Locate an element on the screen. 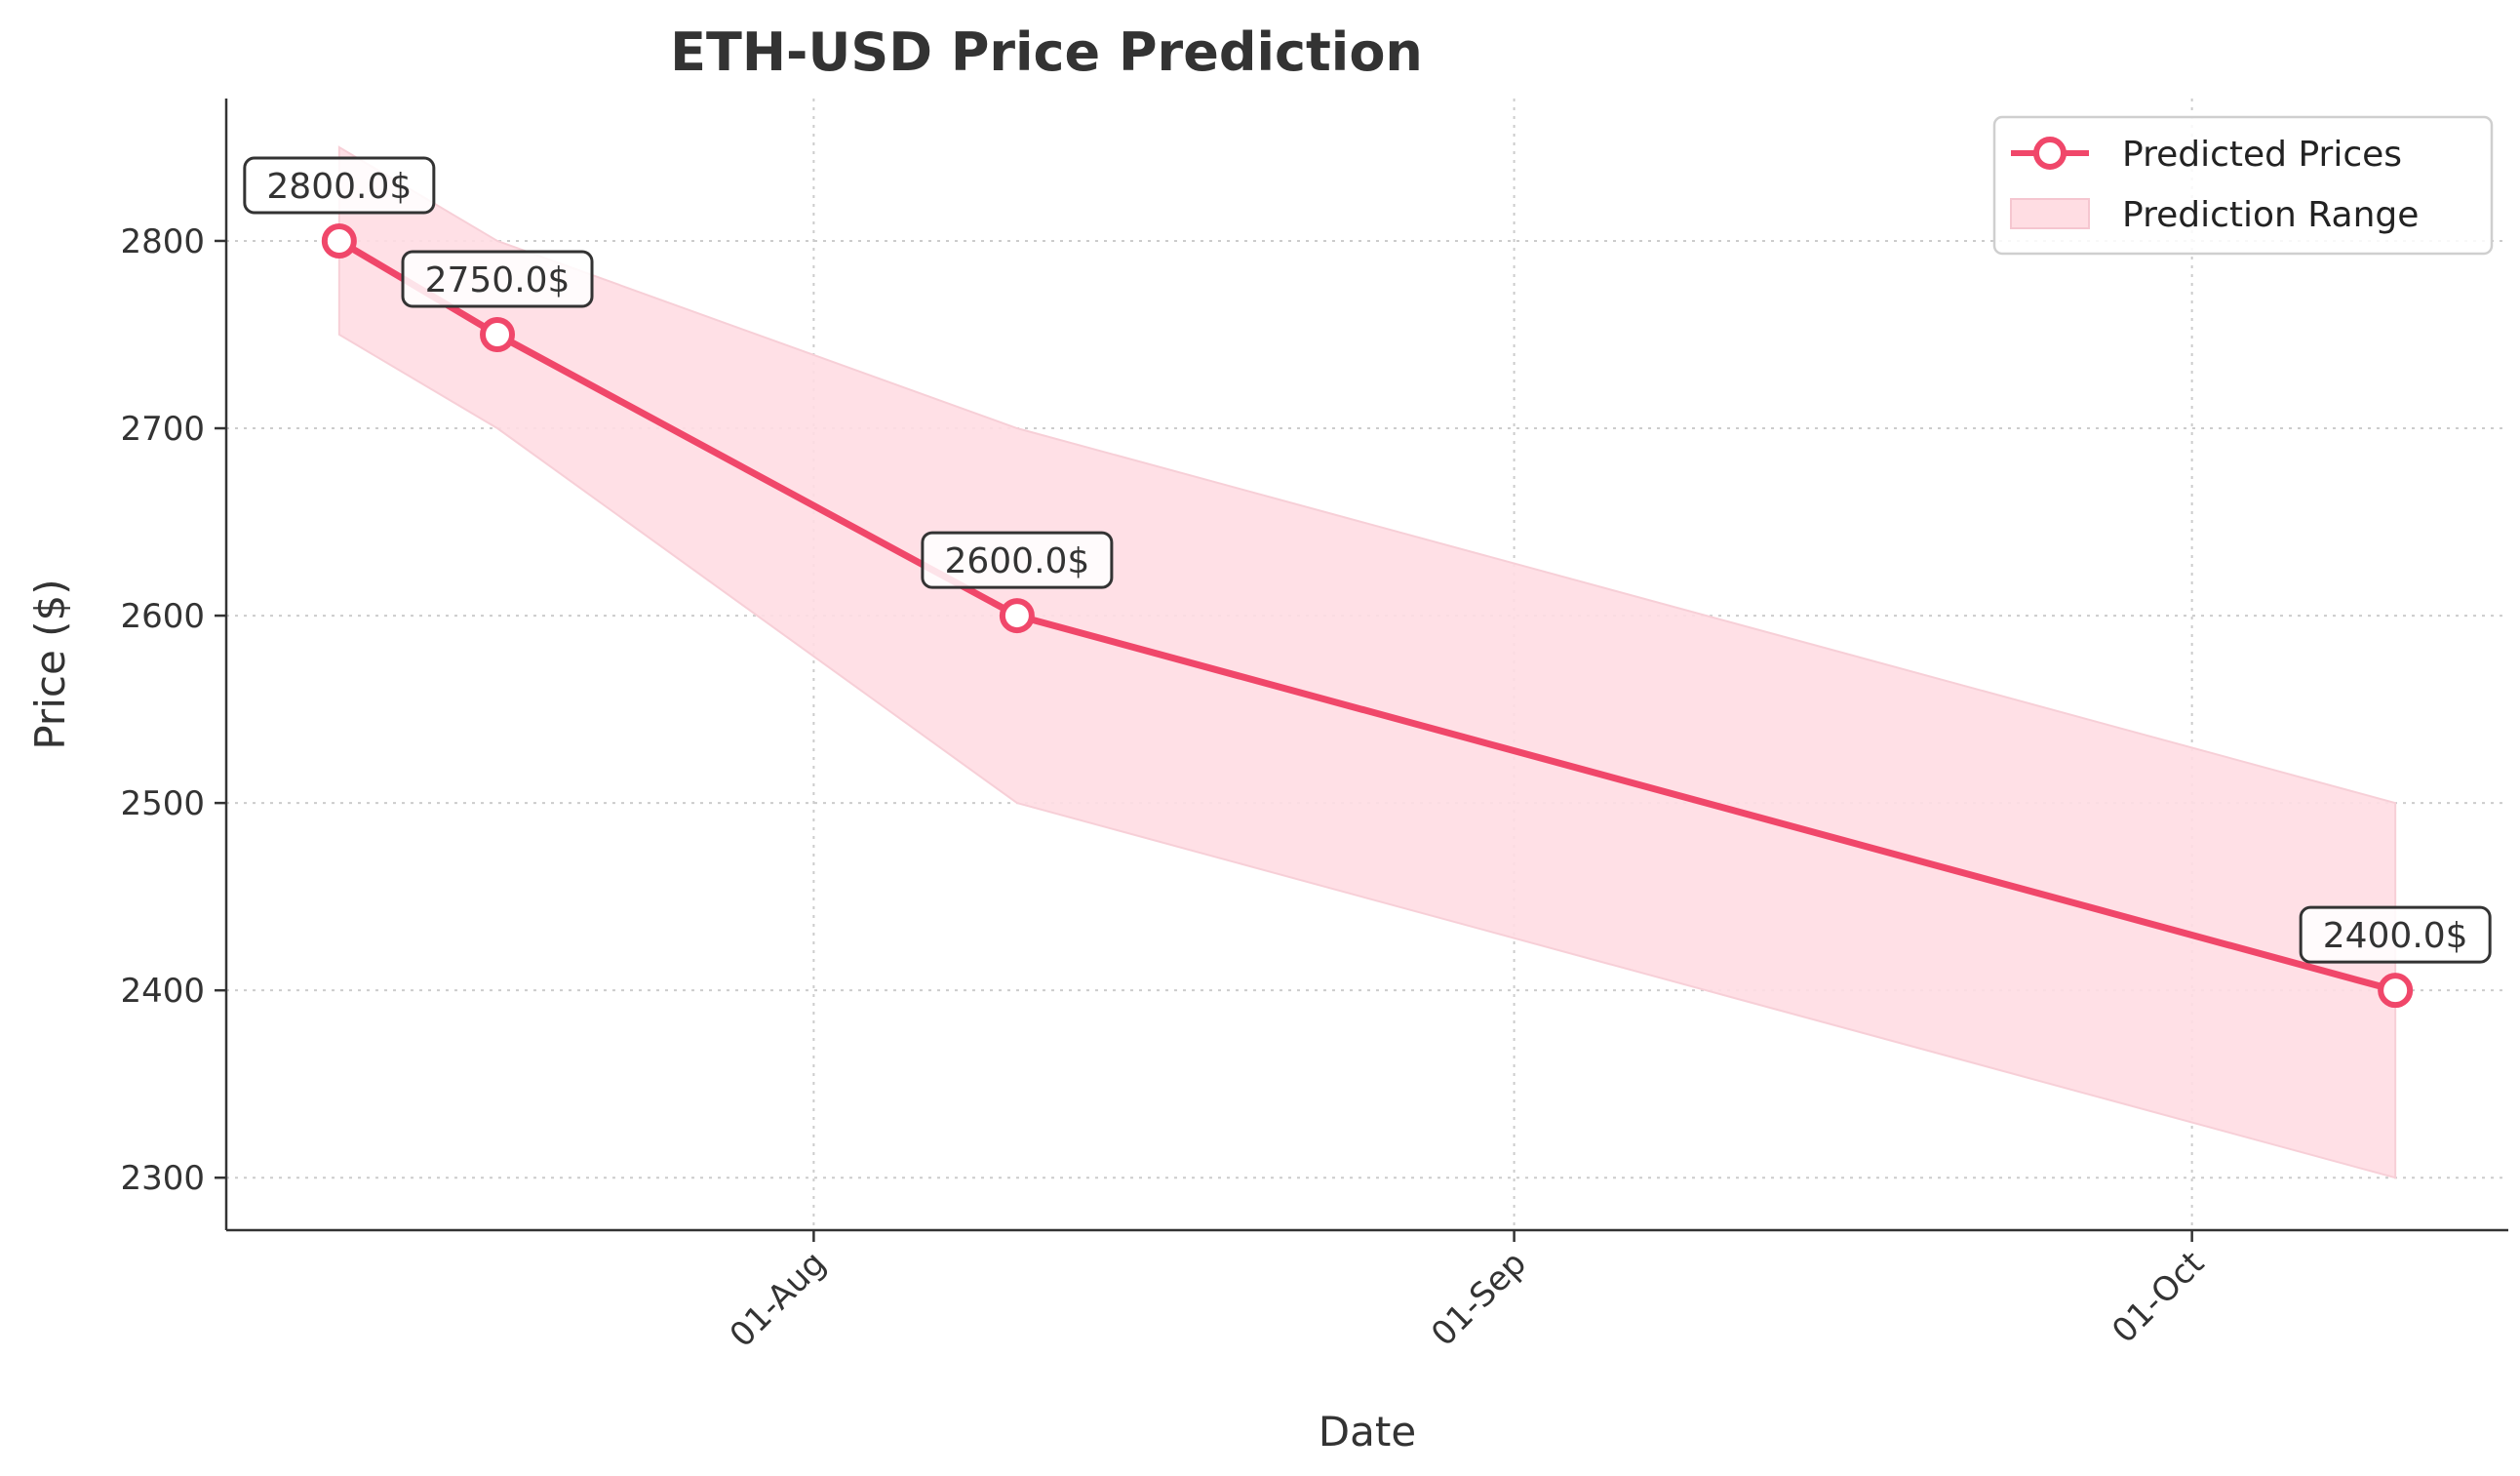  legend-label-predicted-prices: Predicted Prices is located at coordinates (2262, 155).